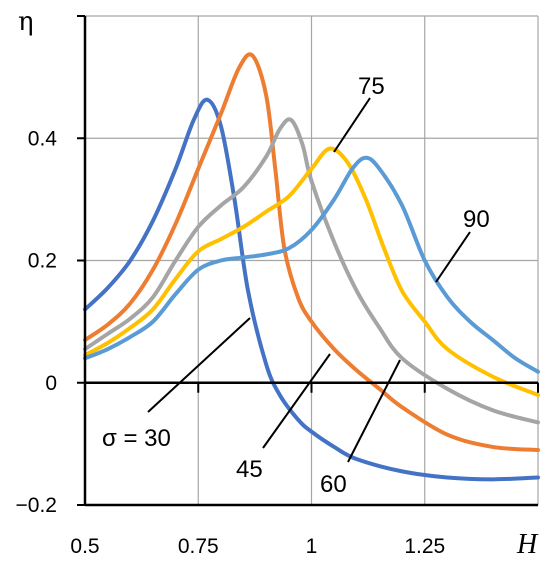 The width and height of the screenshot is (550, 564). What do you see at coordinates (476, 219) in the screenshot?
I see `series-label-90: 90` at bounding box center [476, 219].